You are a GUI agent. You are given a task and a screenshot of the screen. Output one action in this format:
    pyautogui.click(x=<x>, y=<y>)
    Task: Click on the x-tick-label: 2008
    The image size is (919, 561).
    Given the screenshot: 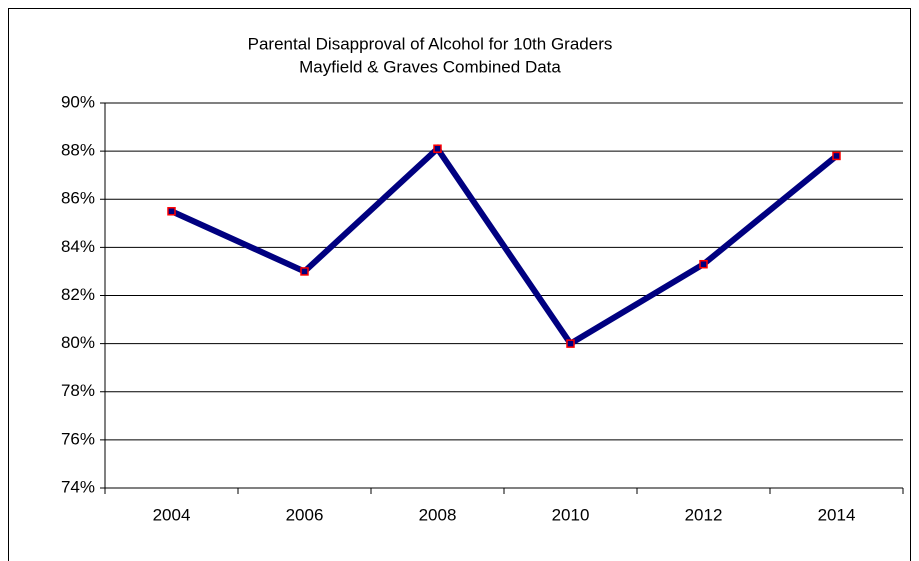 What is the action you would take?
    pyautogui.click(x=438, y=514)
    